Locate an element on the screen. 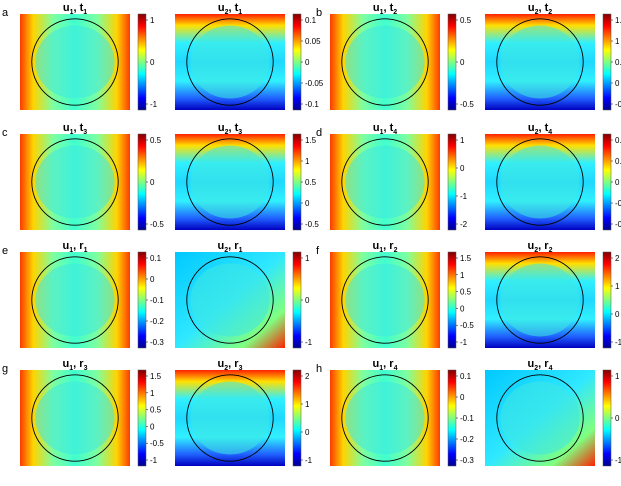 Image resolution: width=621 pixels, height=486 pixels. panel-title: u2, r3 is located at coordinates (230, 365).